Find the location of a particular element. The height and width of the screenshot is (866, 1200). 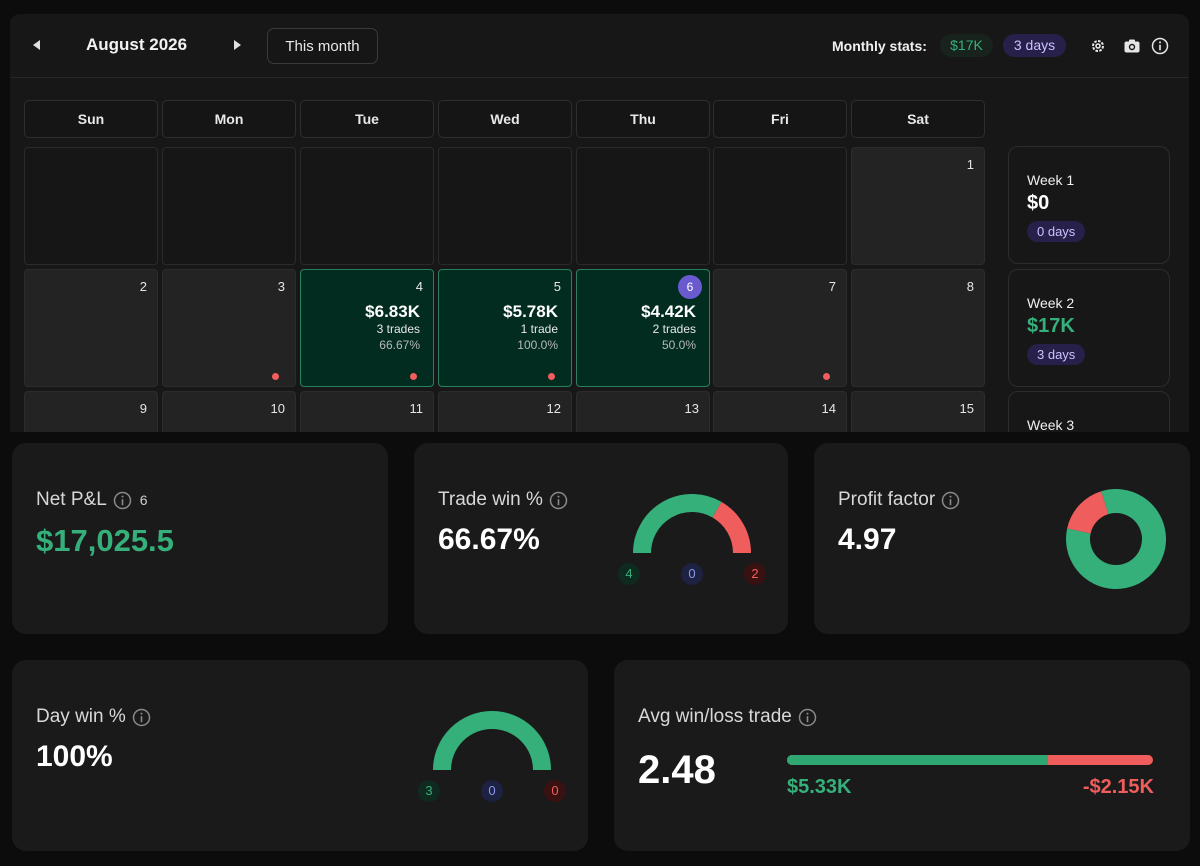

avg-win-loss-title: Avg win/loss trade is located at coordinates (727, 717).